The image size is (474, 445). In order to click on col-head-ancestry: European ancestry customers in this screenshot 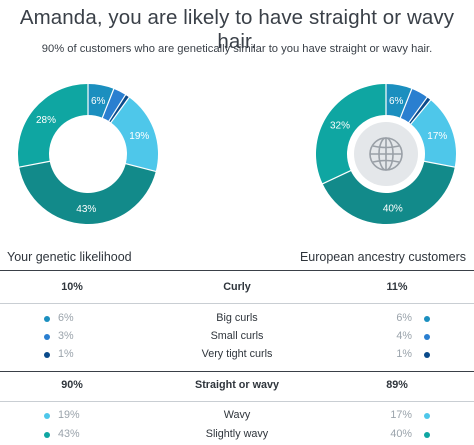, I will do `click(382, 257)`.